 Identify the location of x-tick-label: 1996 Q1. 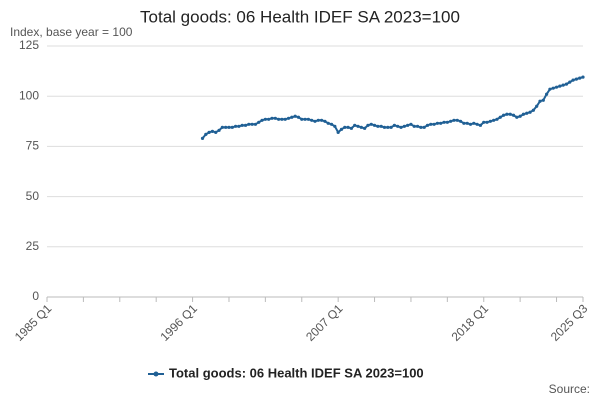
(178, 322).